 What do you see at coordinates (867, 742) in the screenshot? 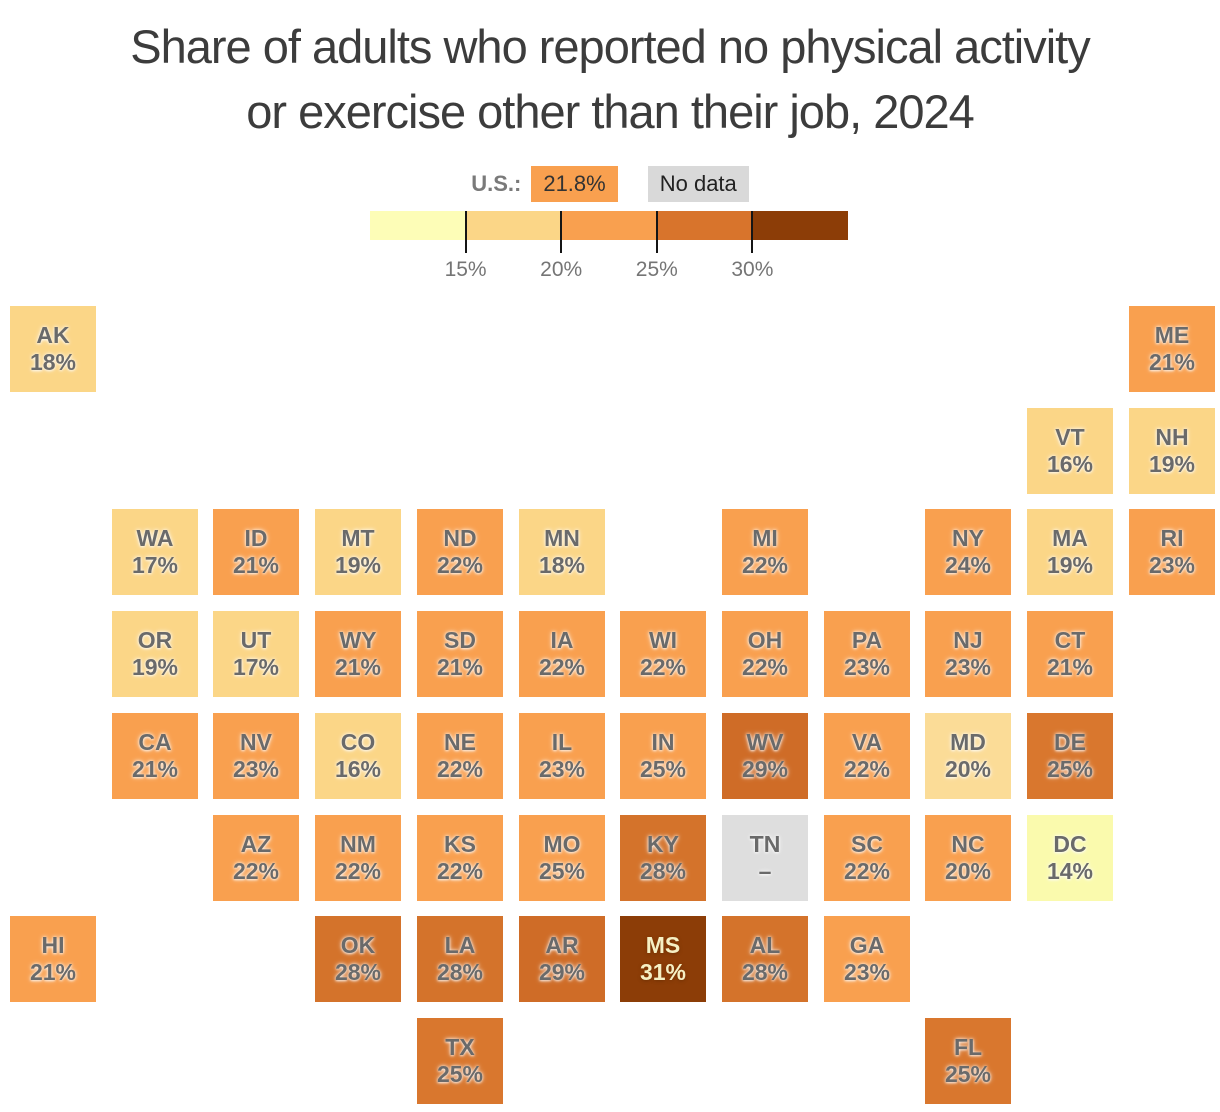
I see `state-abbr: VA` at bounding box center [867, 742].